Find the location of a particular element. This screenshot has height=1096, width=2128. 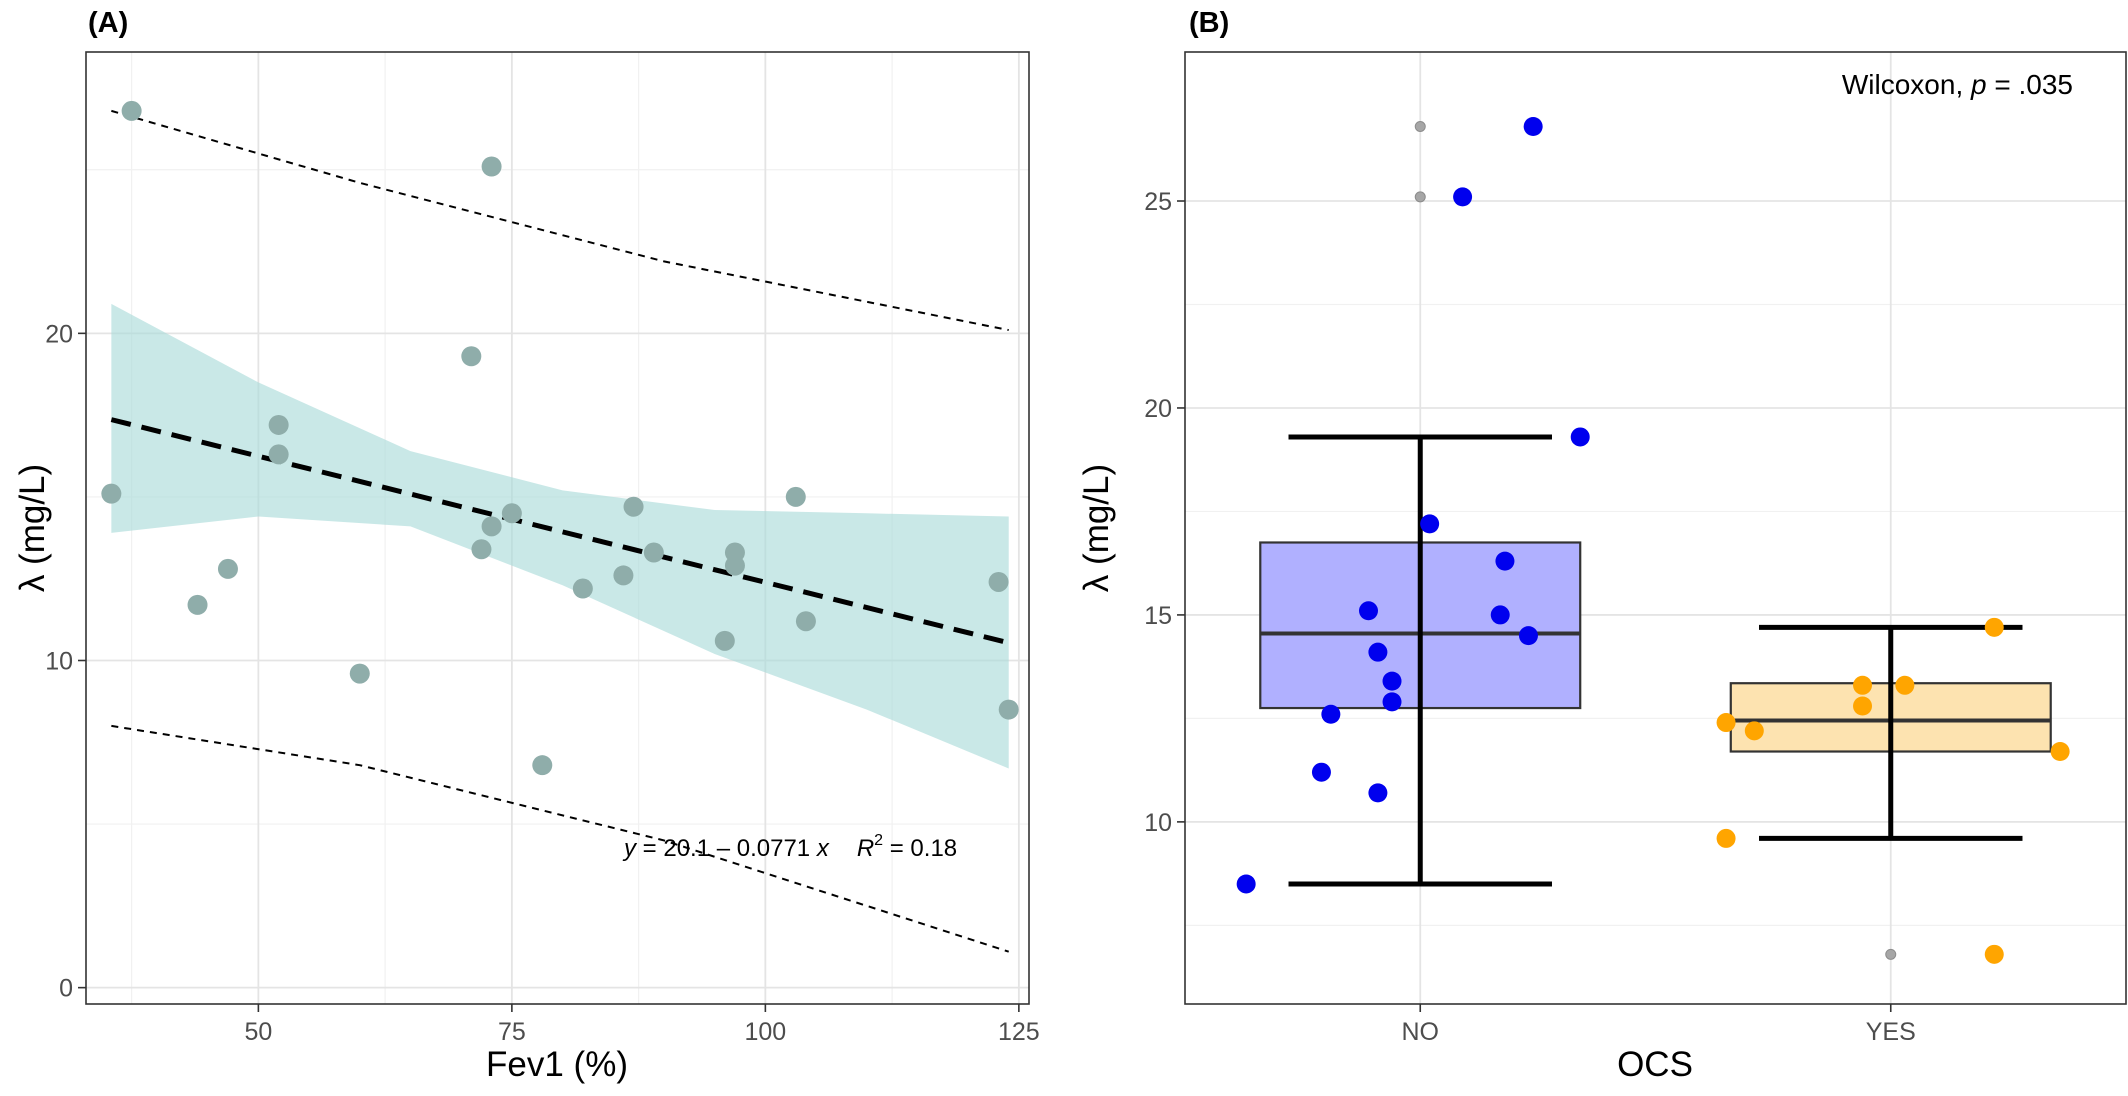

x-tick-label: NO is located at coordinates (1421, 1032).